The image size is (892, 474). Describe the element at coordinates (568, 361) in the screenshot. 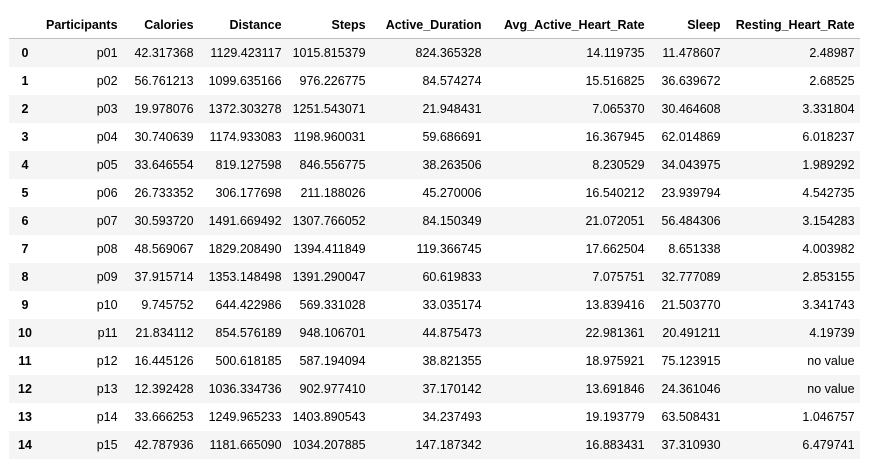

I see `table-cell: 18.975921` at that location.